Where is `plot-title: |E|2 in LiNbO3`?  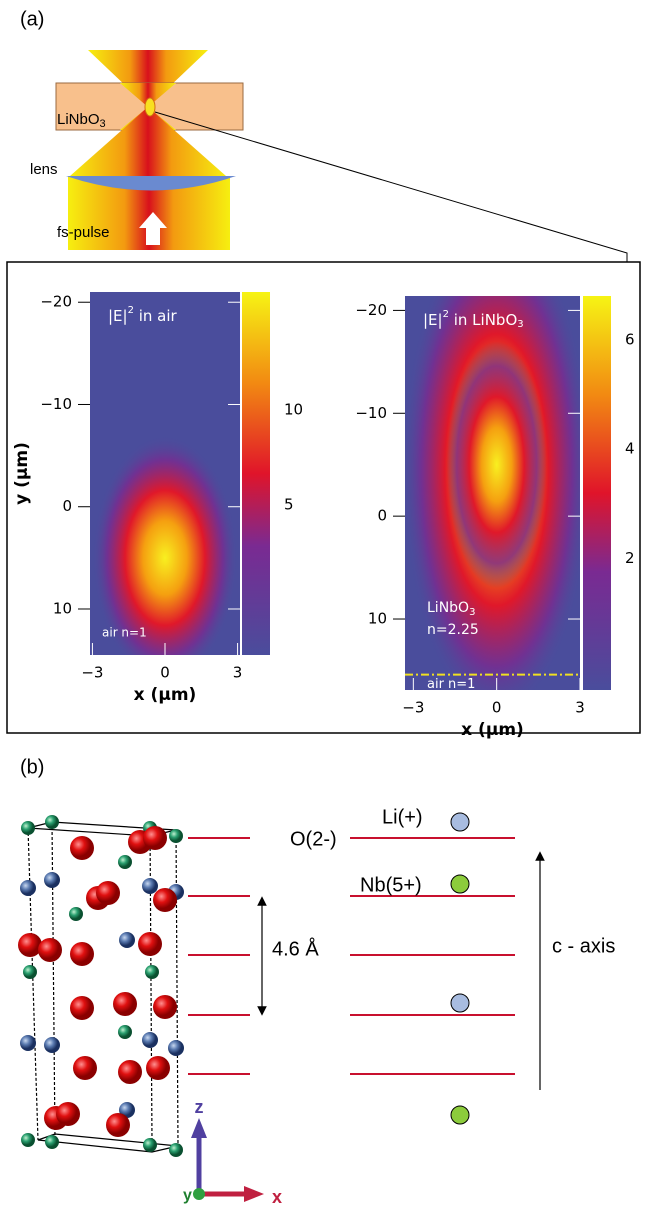
plot-title: |E|2 in LiNbO3 is located at coordinates (473, 319).